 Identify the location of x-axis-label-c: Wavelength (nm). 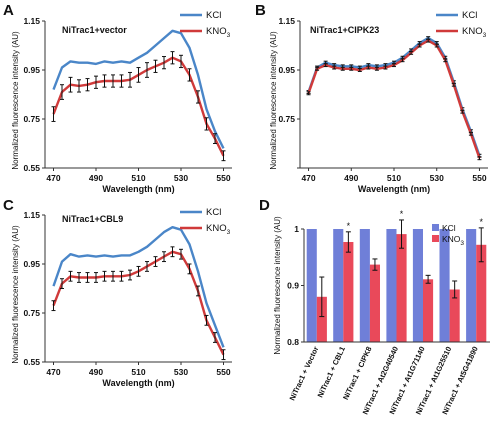
(138, 383).